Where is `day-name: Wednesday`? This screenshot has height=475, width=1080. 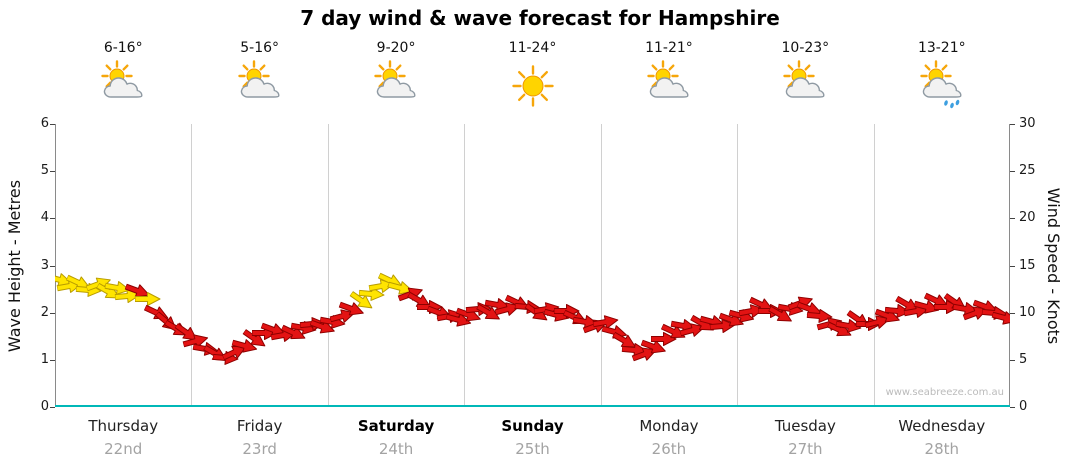 day-name: Wednesday is located at coordinates (942, 426).